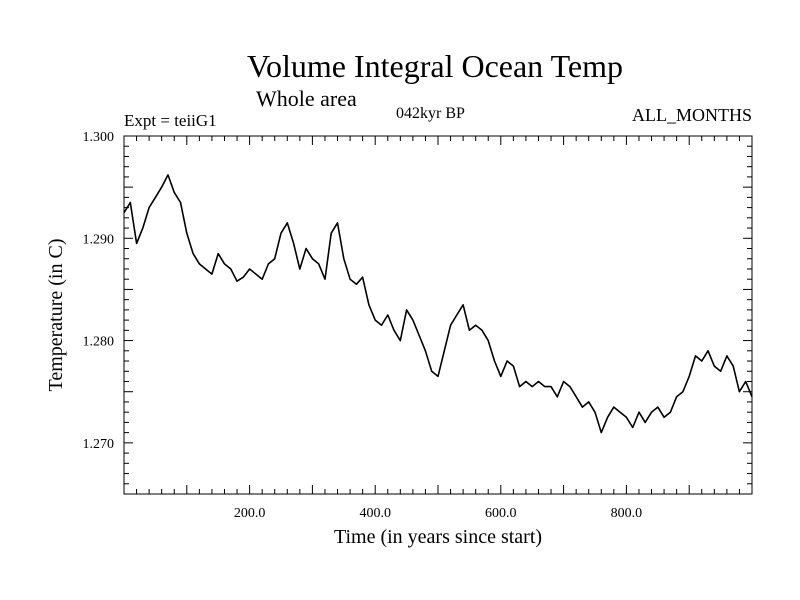  I want to click on x-tick-label: 600.0, so click(501, 513).